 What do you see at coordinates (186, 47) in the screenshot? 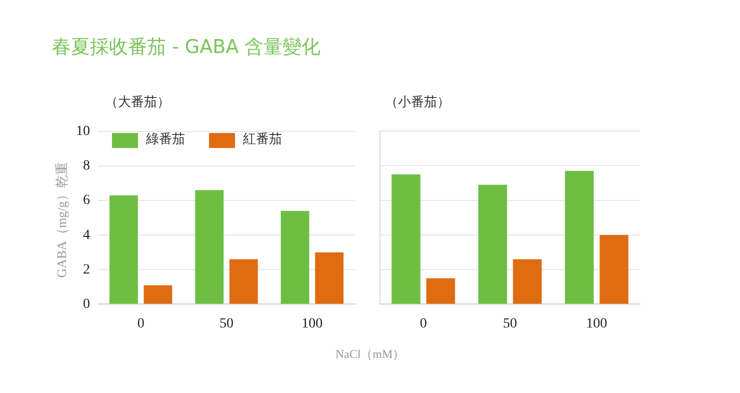
I see `chart-title: 春夏採收番茄 - GABA 含量變化` at bounding box center [186, 47].